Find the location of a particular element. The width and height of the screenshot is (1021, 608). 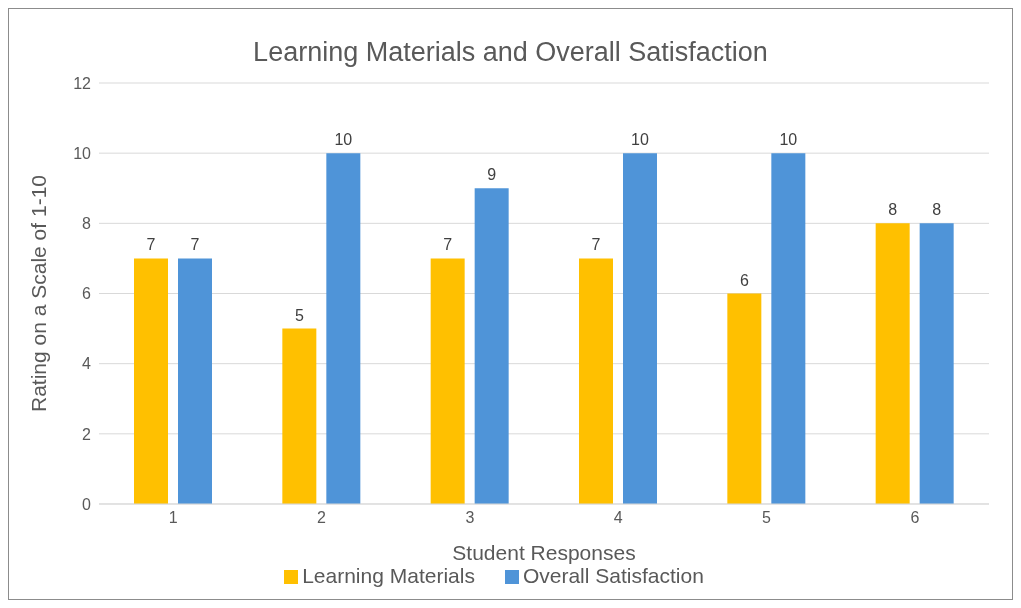

y-tick-label: 12 is located at coordinates (82, 83).